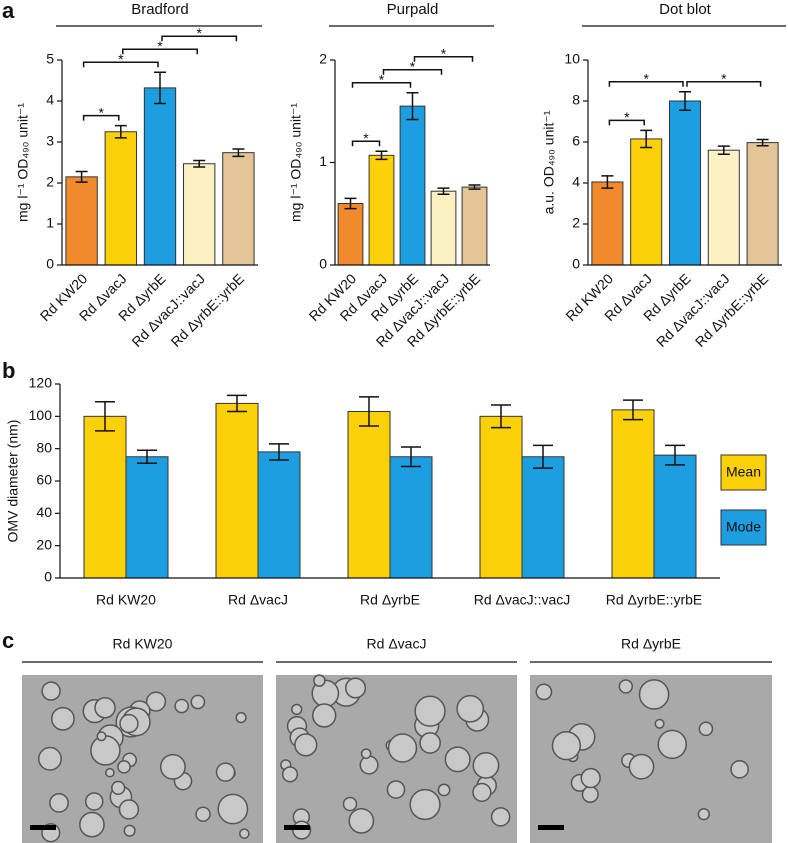  What do you see at coordinates (160, 9) in the screenshot?
I see `chart-title: Bradford` at bounding box center [160, 9].